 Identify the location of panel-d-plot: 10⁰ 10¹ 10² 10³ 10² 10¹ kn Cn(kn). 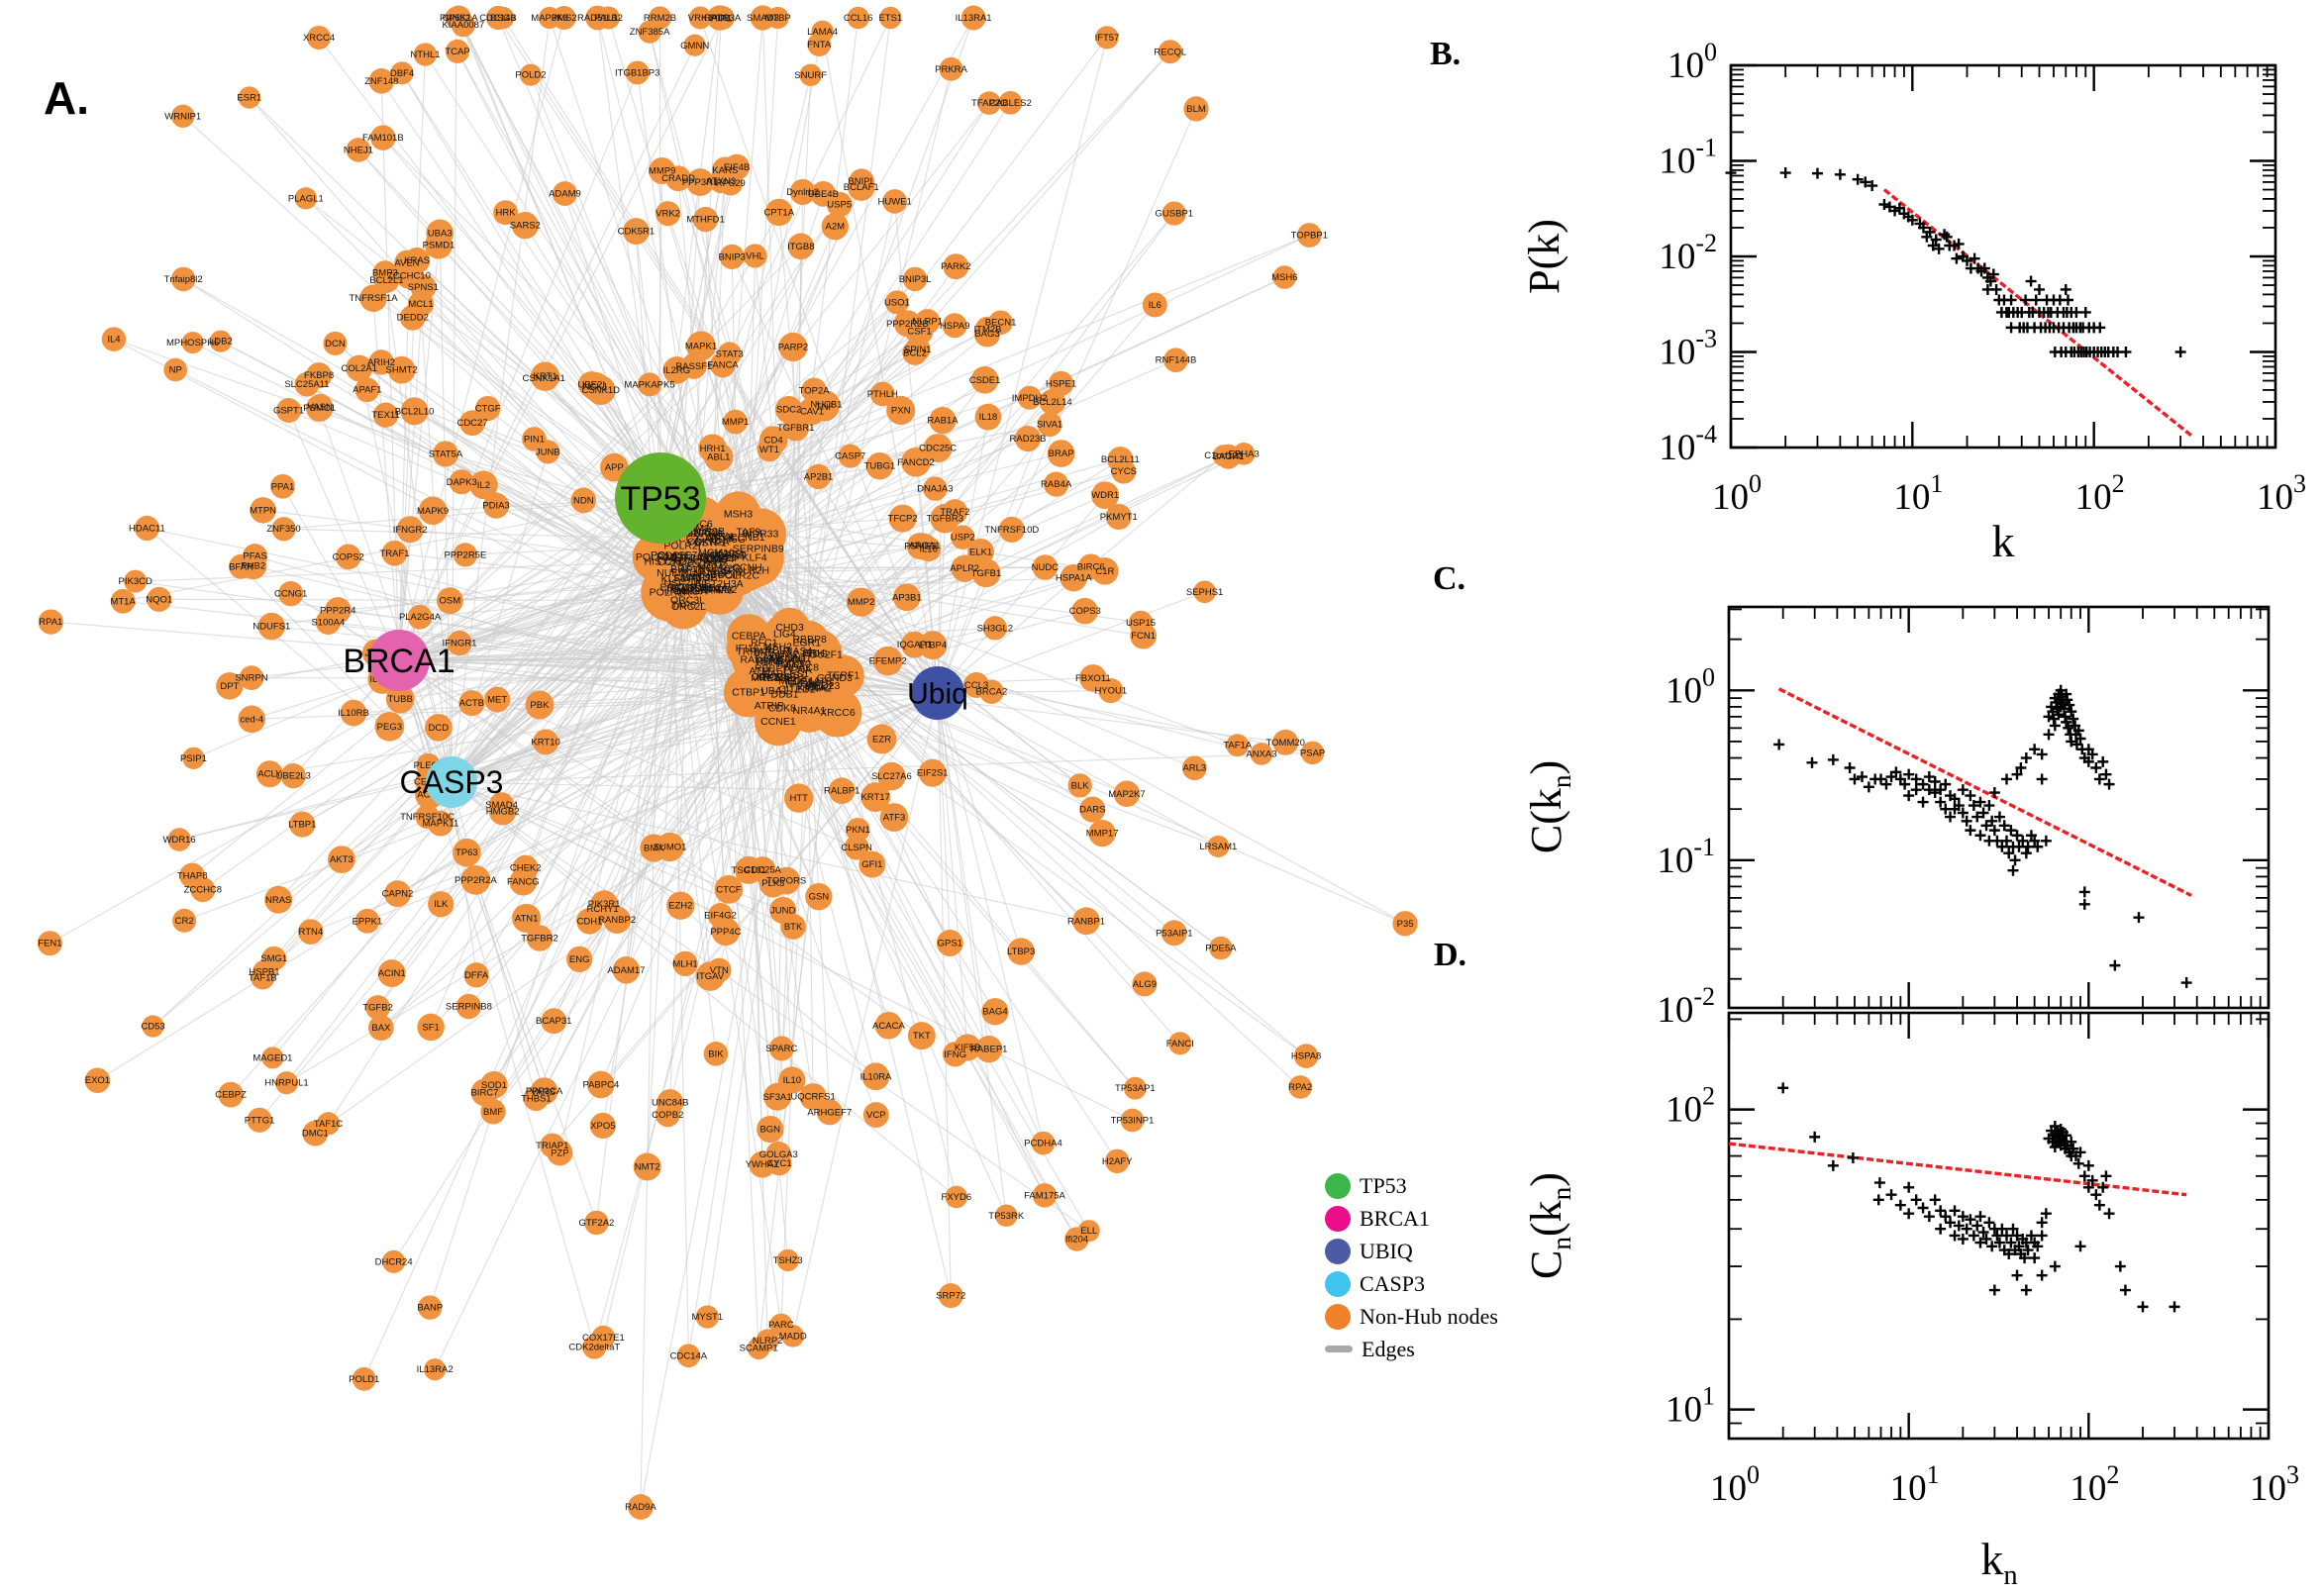
(1910, 1301).